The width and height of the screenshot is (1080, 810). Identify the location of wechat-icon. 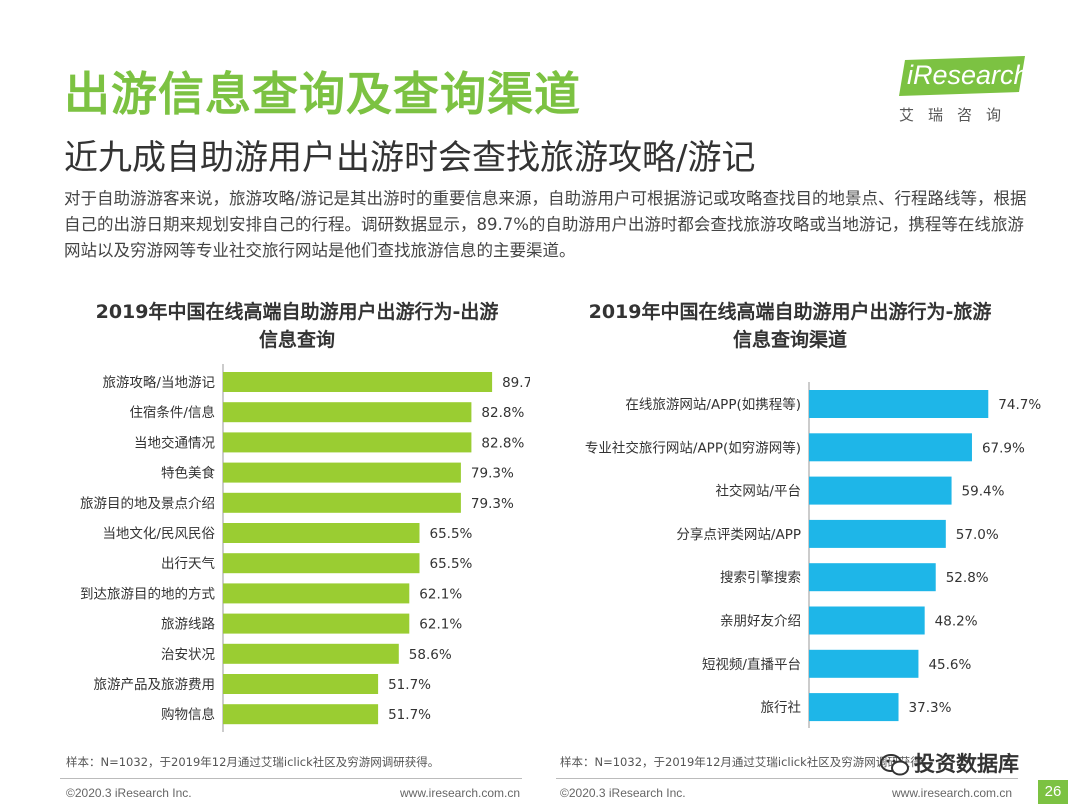
(894, 765).